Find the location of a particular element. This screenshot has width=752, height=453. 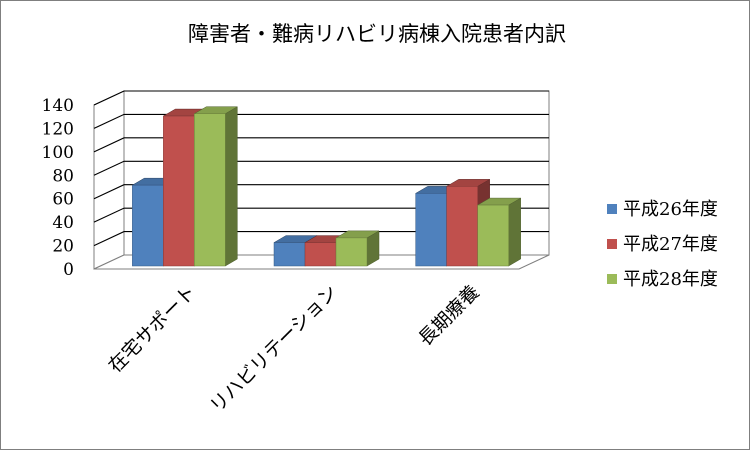

y-tick-label: 20 is located at coordinates (63, 247).